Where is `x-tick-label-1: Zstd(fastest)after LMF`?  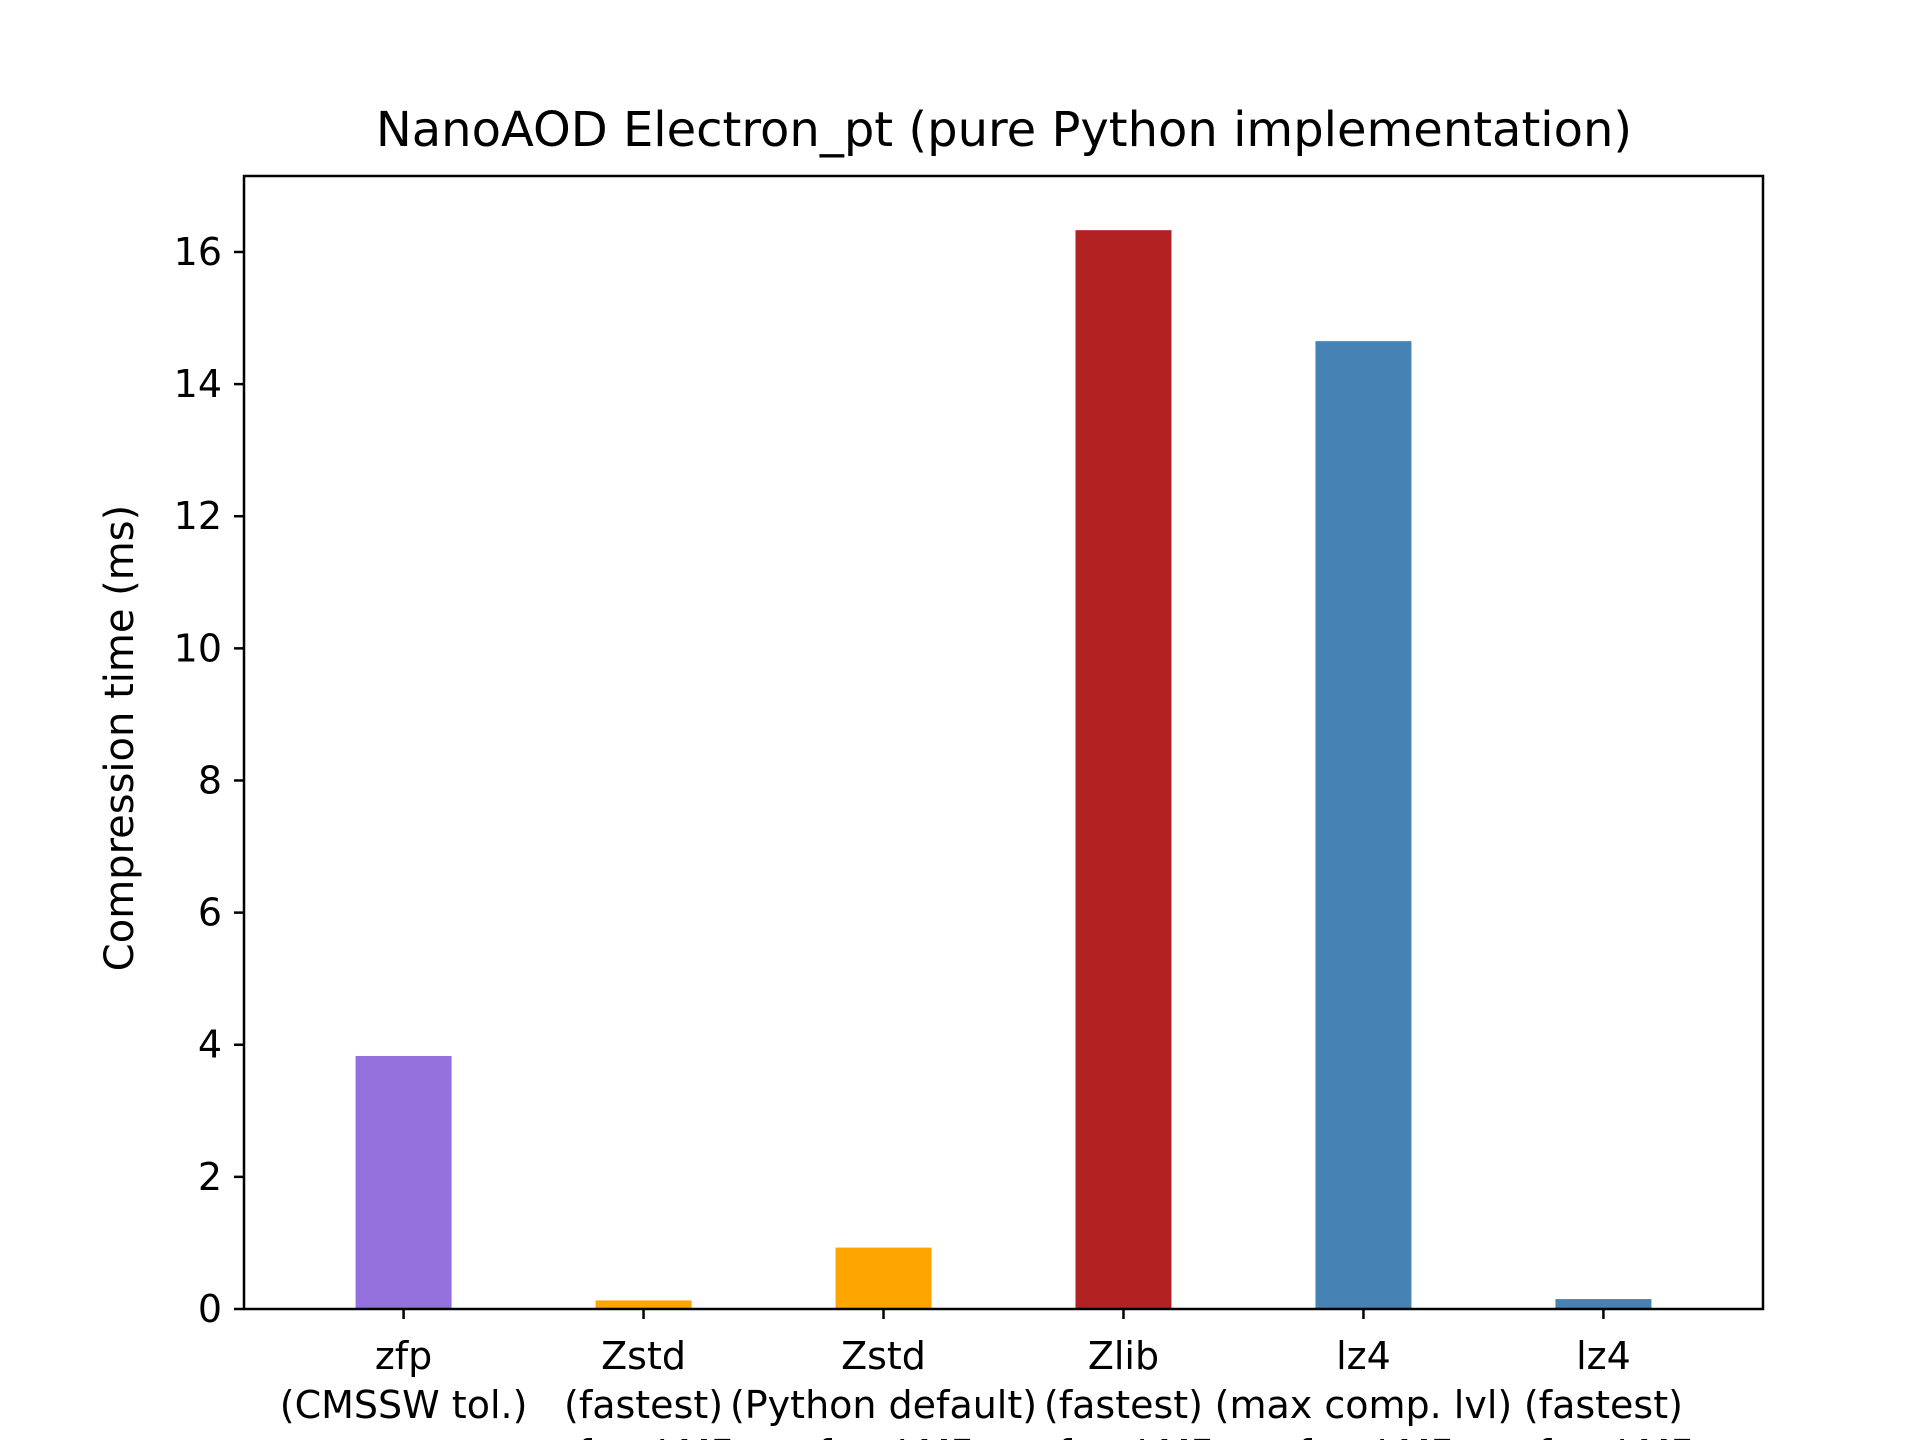 x-tick-label-1: Zstd(fastest)after LMF is located at coordinates (644, 1387).